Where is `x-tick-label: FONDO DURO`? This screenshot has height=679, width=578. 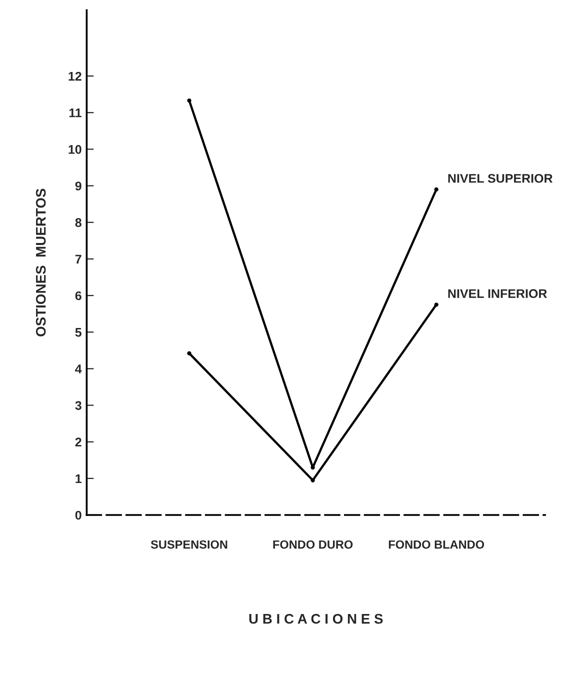
x-tick-label: FONDO DURO is located at coordinates (313, 544).